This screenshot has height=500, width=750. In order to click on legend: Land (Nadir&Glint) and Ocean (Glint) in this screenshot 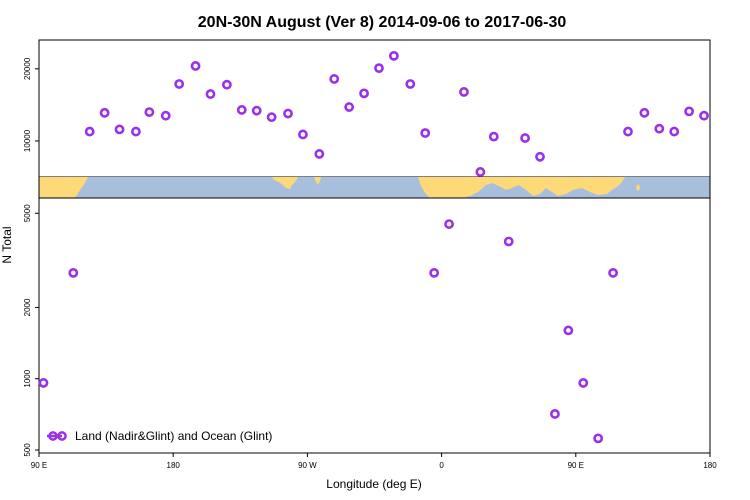, I will do `click(159, 436)`.